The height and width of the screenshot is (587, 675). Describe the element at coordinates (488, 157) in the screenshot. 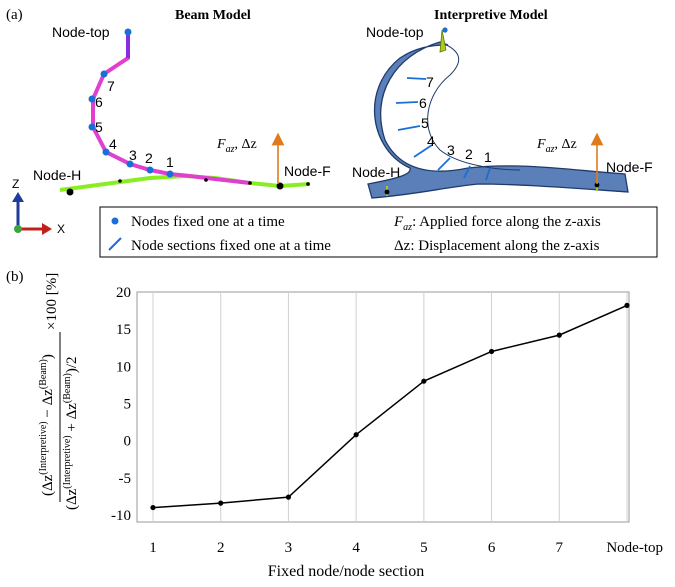

I see `interp-node-1-label: 1` at that location.